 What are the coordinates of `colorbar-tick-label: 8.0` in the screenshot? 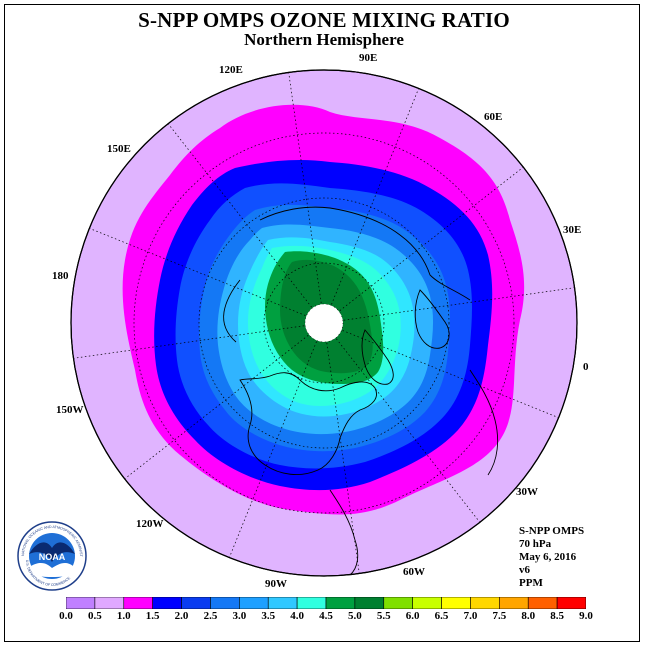 It's located at (528, 616).